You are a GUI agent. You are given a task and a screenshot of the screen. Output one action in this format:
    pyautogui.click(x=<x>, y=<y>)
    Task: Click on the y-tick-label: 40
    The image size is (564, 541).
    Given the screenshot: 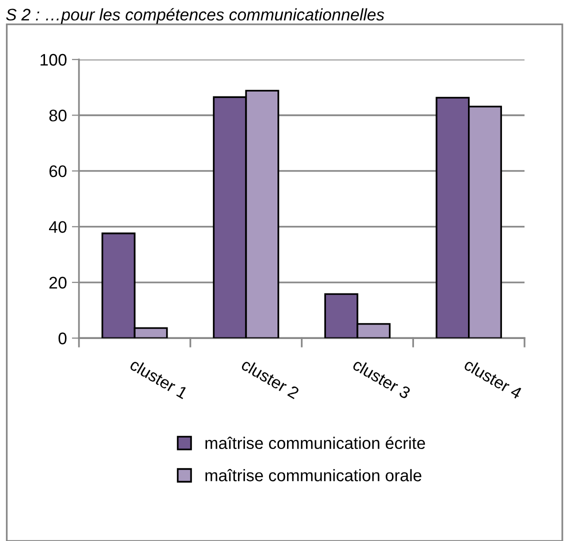 What is the action you would take?
    pyautogui.click(x=58, y=227)
    